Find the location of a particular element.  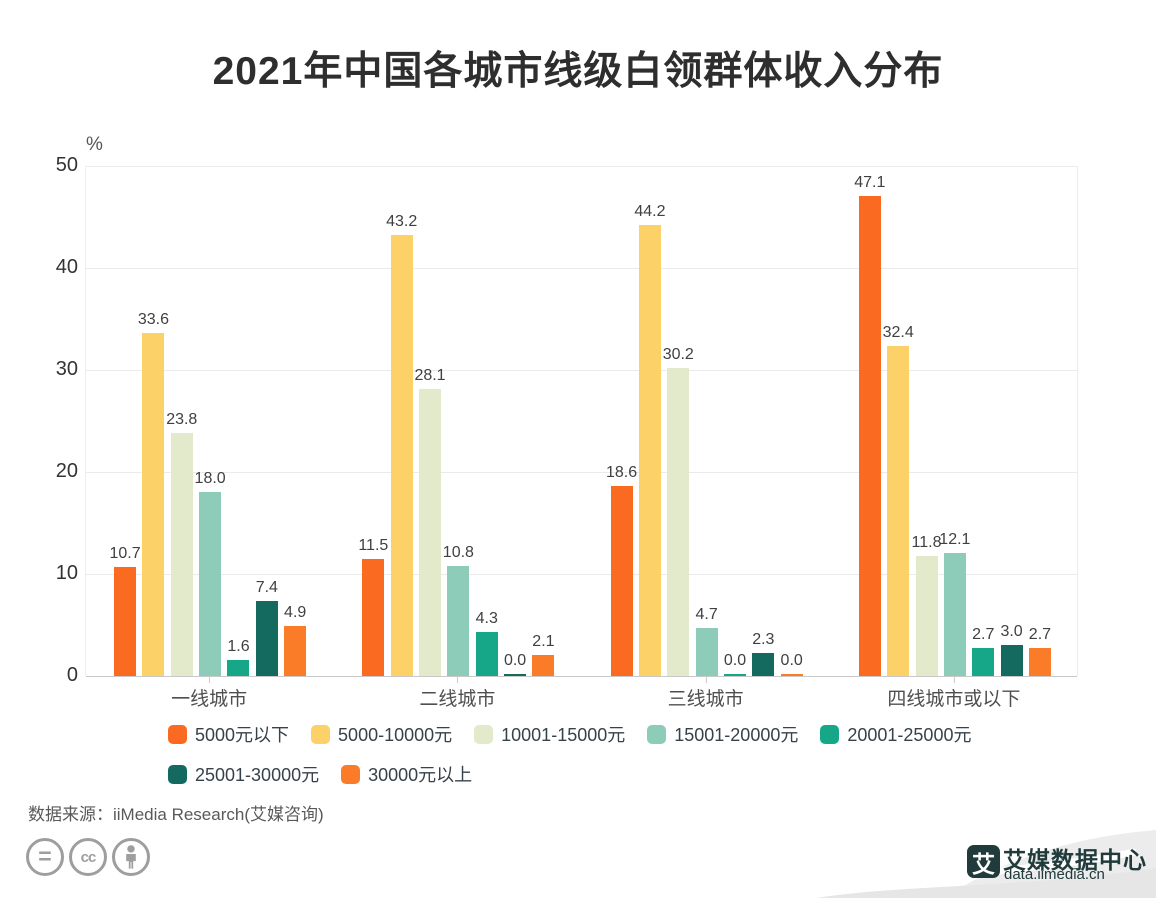

bar-value-label: 4.9 is located at coordinates (295, 613).